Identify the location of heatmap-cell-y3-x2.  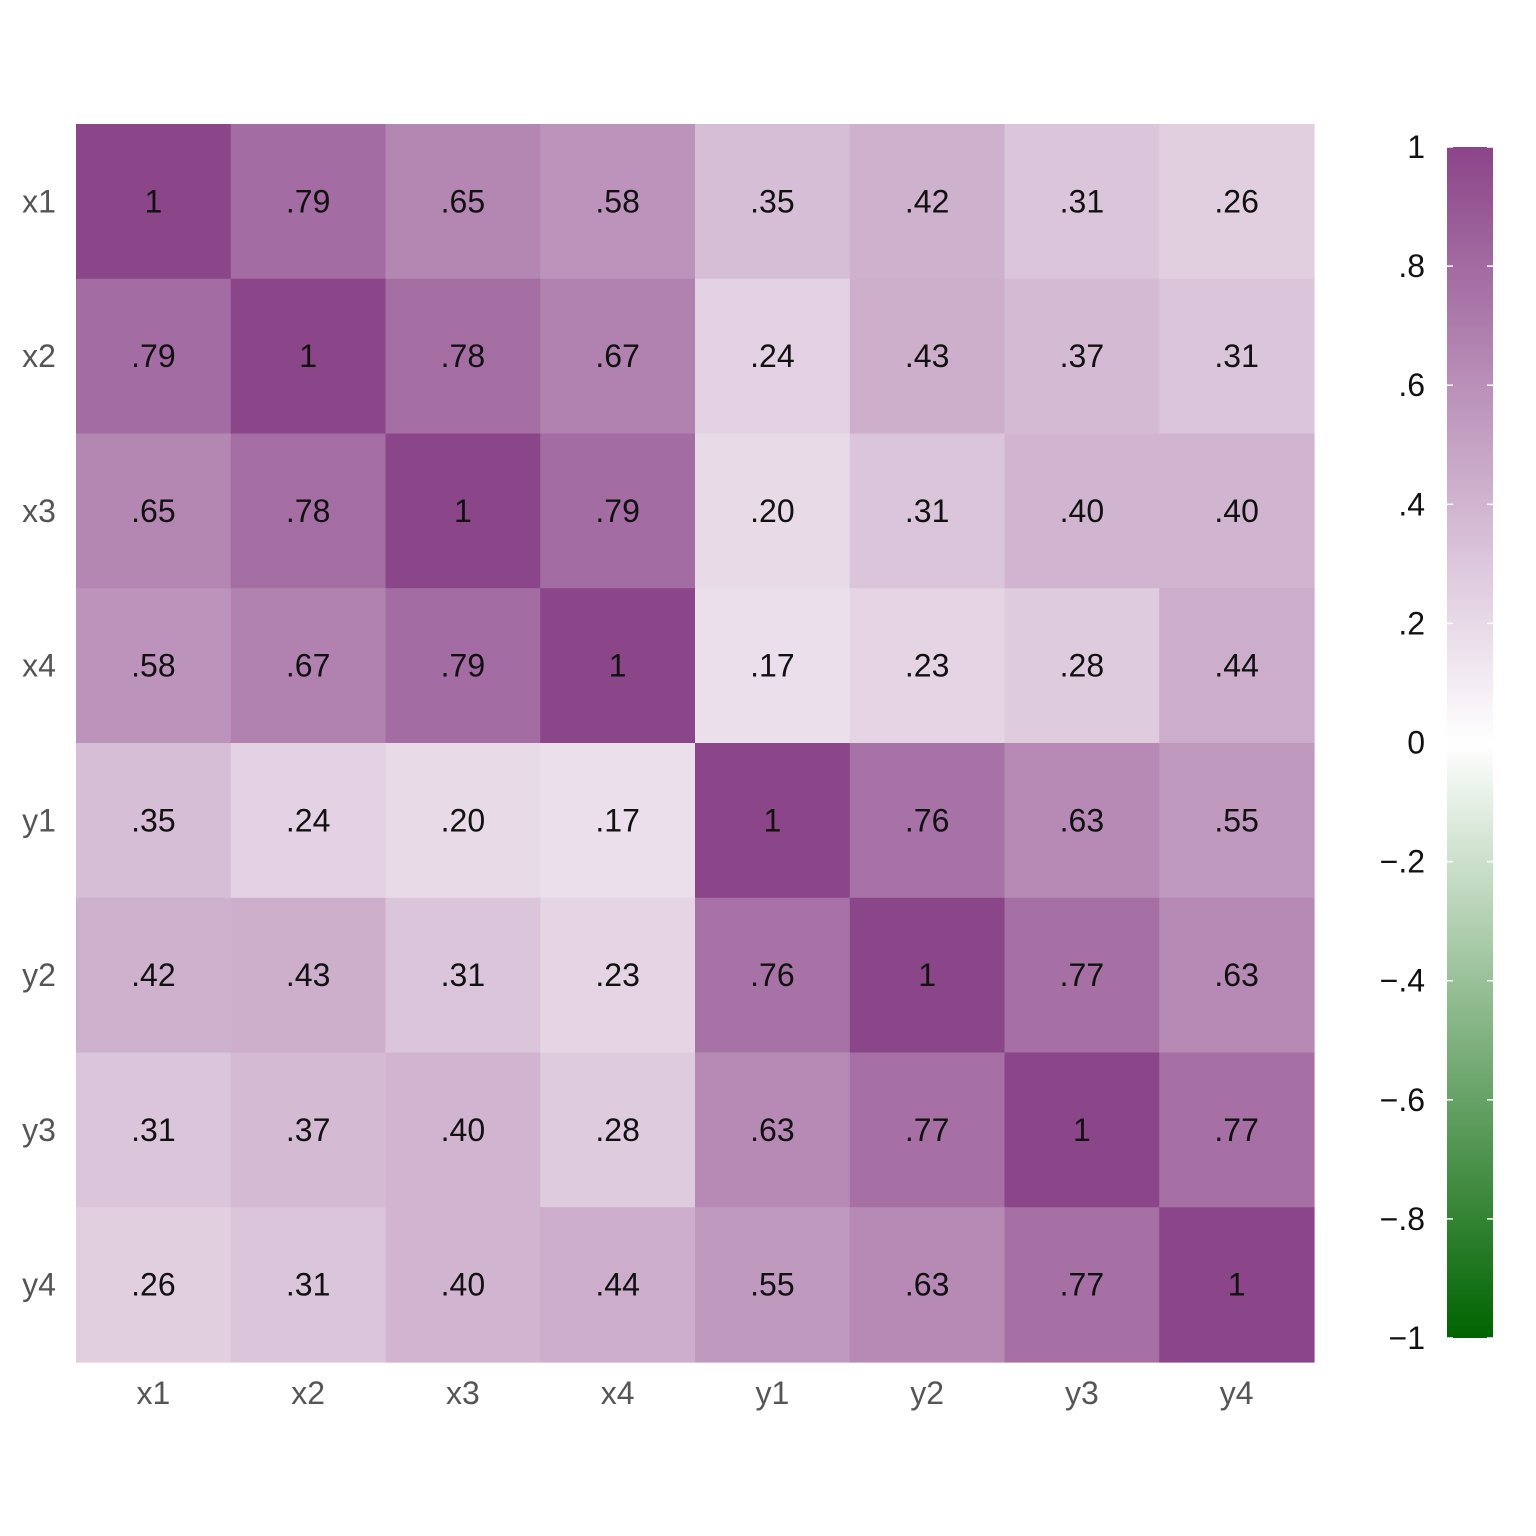
(308, 1130).